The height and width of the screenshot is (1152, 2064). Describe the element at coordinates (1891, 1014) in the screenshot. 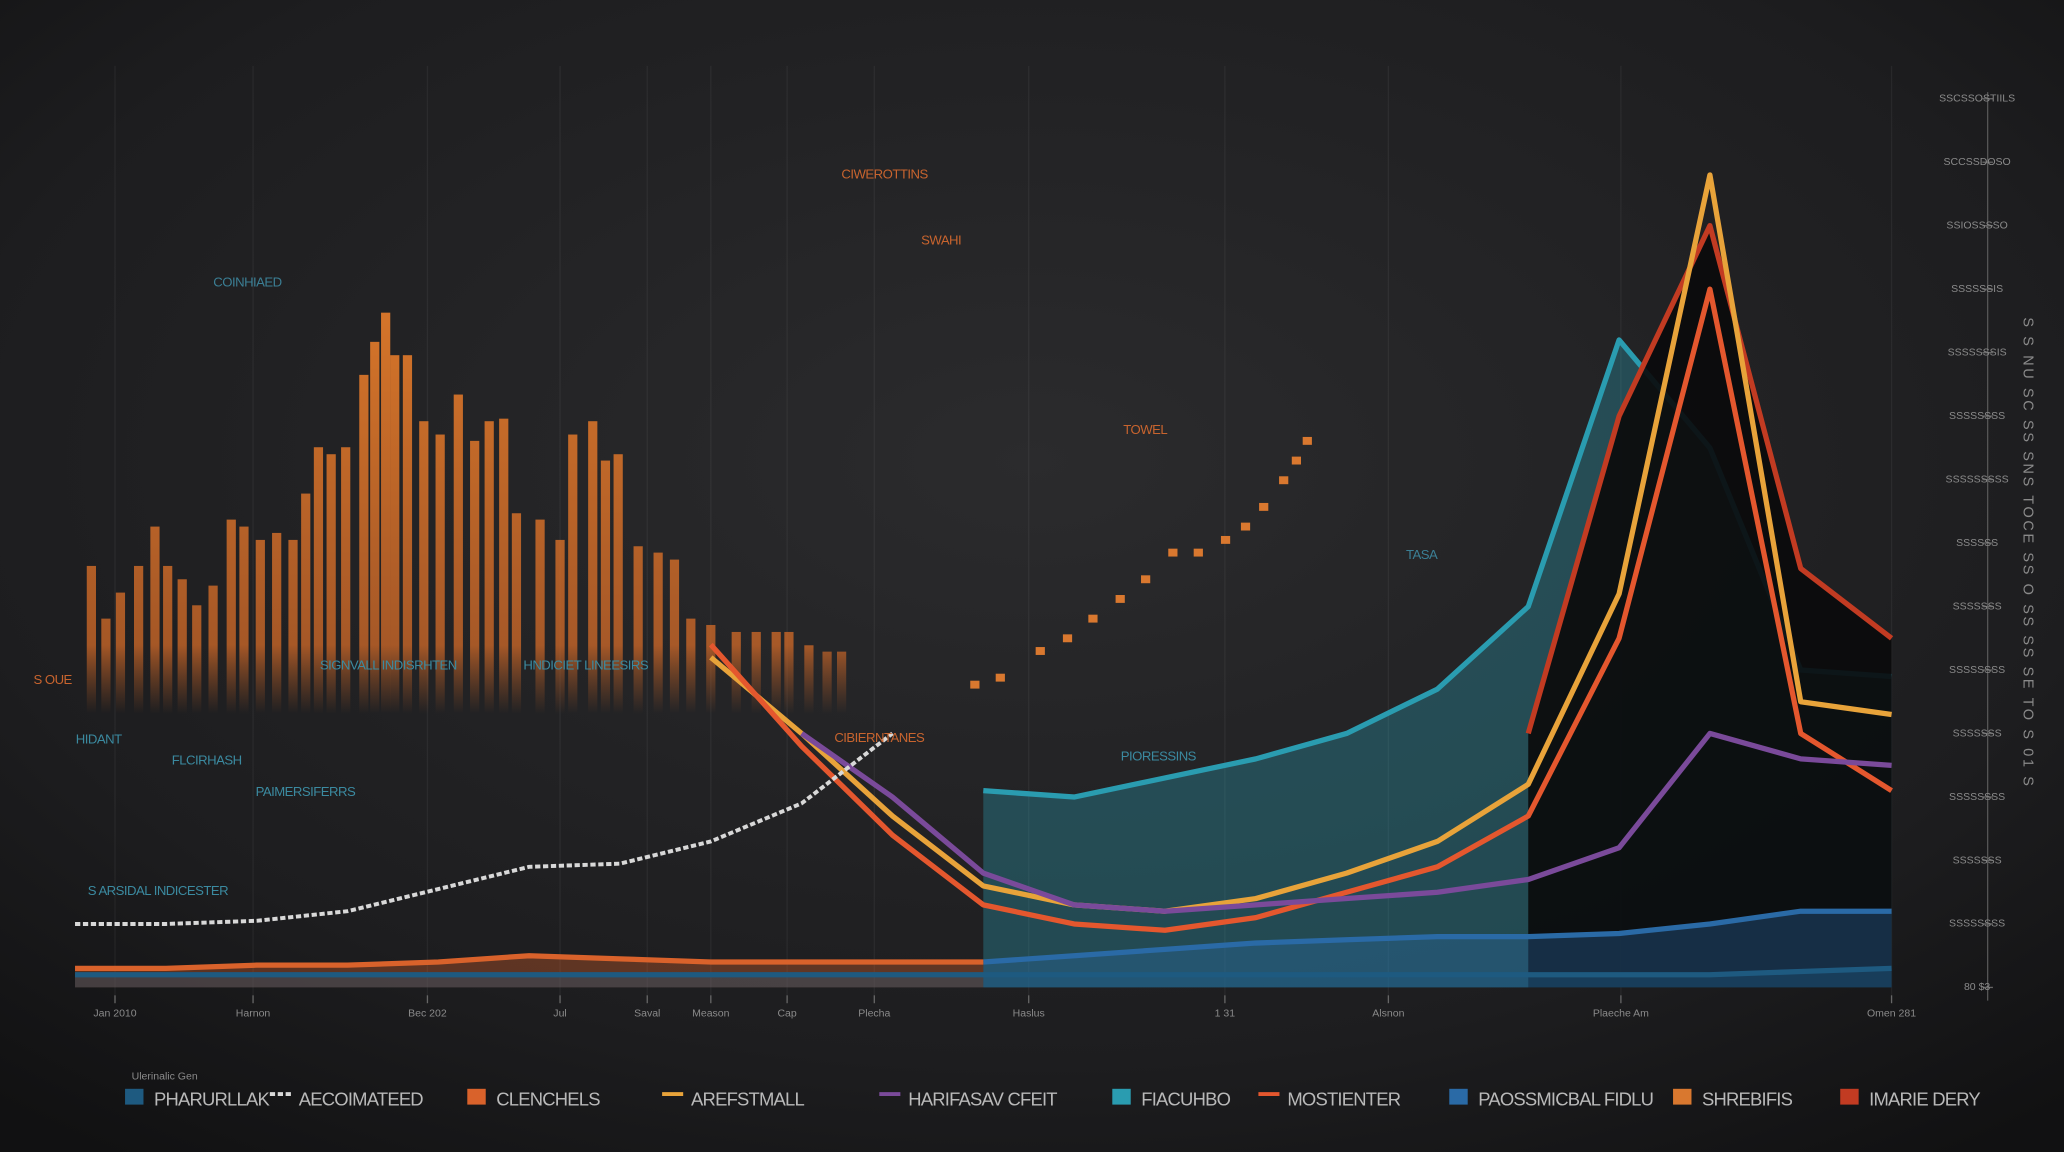

I see `x-tick-label: Omen 281` at that location.